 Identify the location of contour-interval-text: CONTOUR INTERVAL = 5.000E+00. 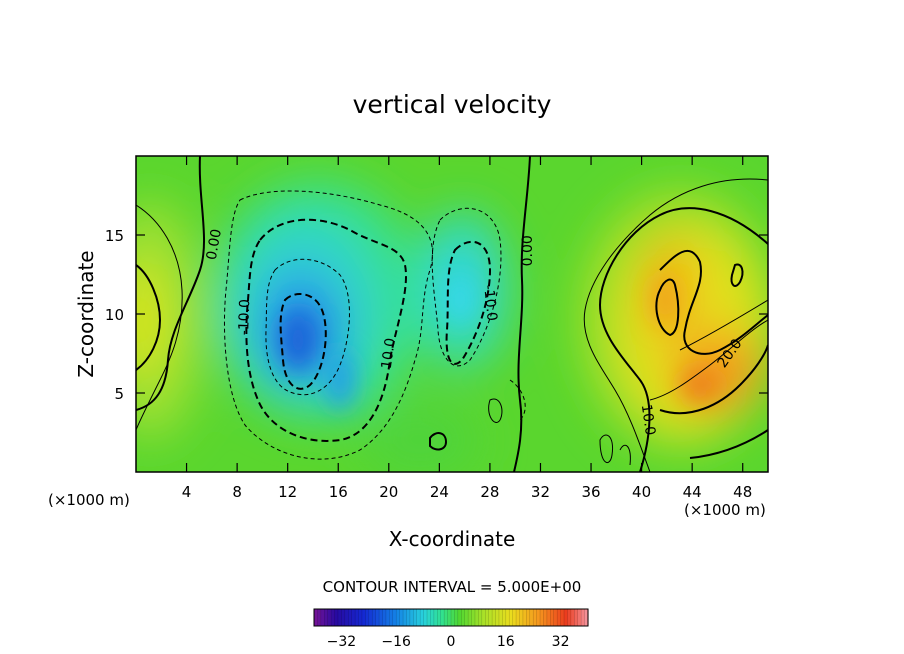
(452, 587).